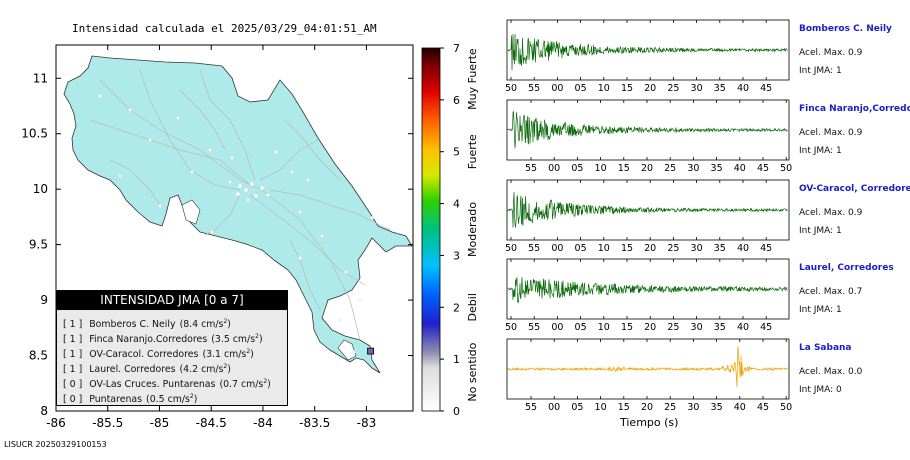 This screenshot has width=910, height=460. I want to click on colorbar-tick-label: 1, so click(456, 359).